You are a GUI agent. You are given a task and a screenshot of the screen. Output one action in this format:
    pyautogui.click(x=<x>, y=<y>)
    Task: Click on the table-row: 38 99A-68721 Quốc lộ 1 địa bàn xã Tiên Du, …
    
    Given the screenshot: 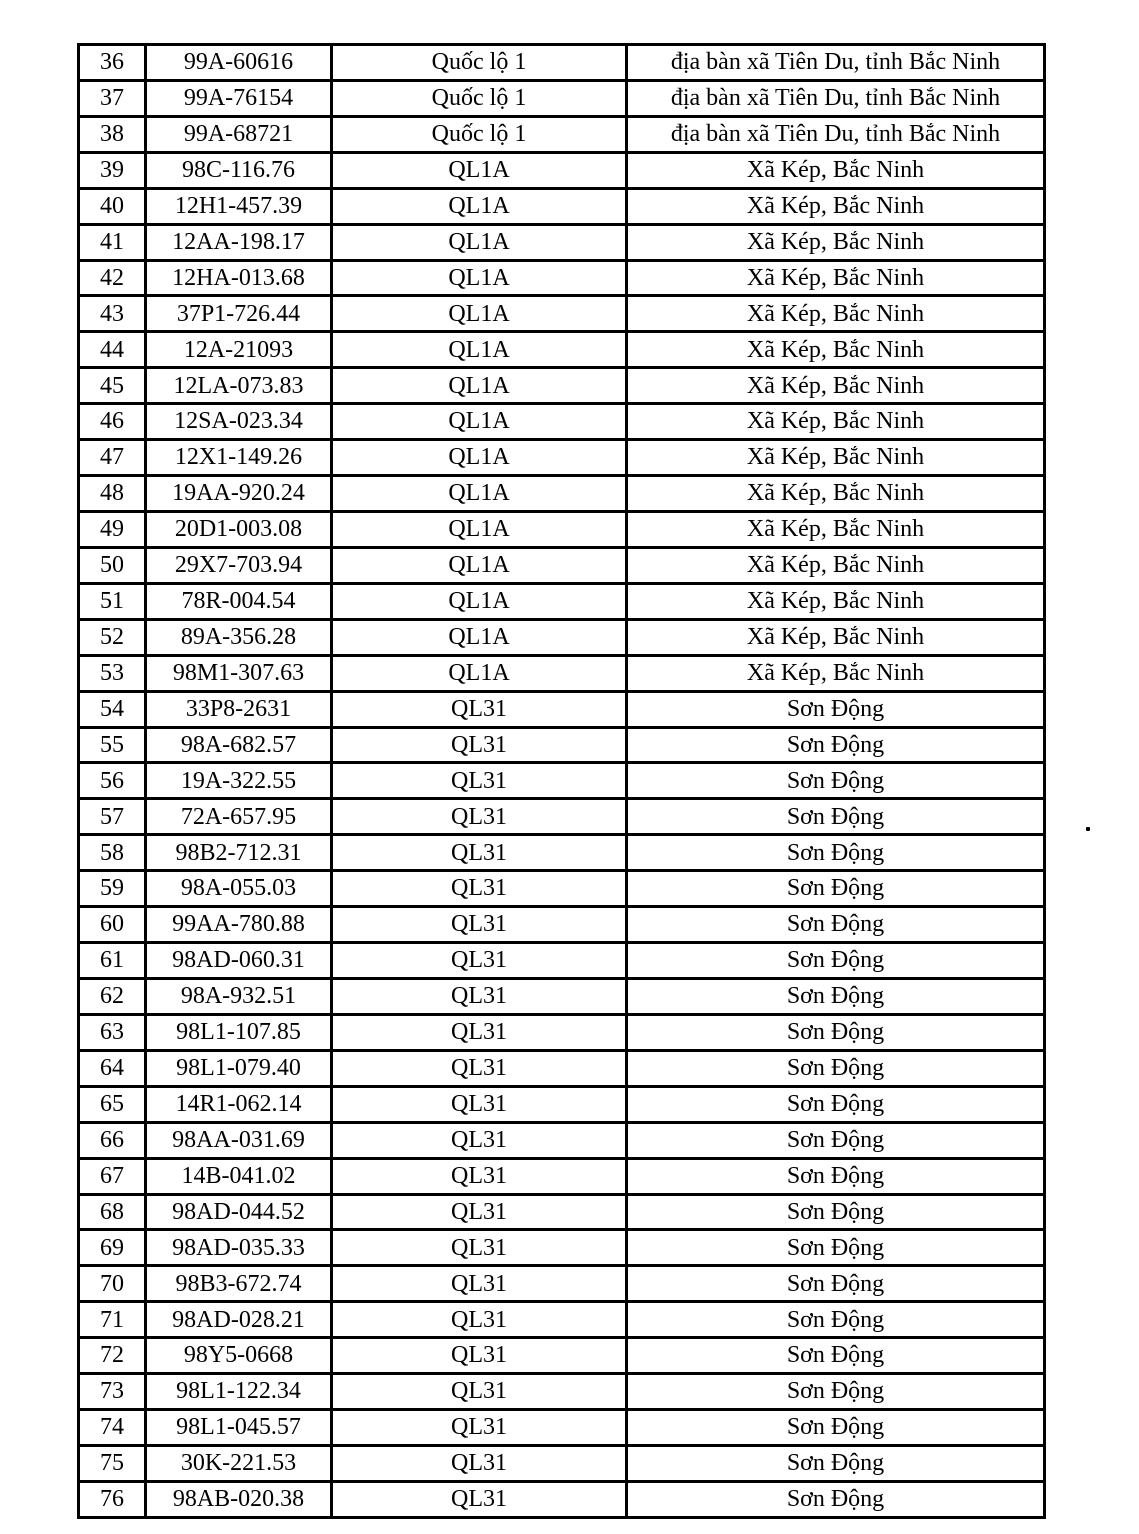 What is the action you would take?
    pyautogui.click(x=561, y=134)
    